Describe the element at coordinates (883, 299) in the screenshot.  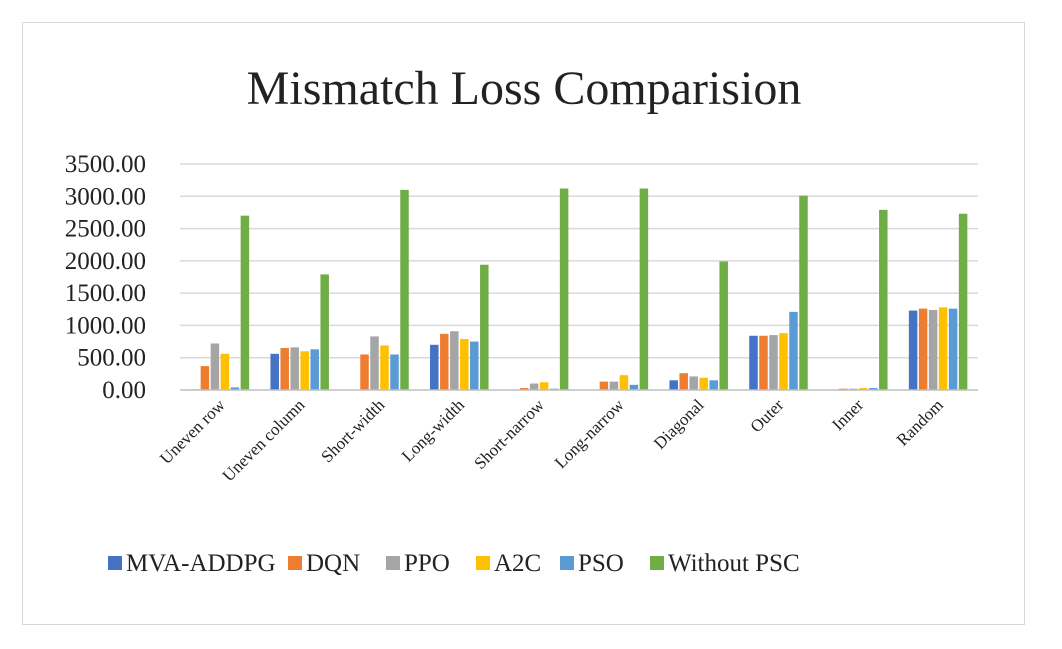
I see `bar-without-psc-inner` at that location.